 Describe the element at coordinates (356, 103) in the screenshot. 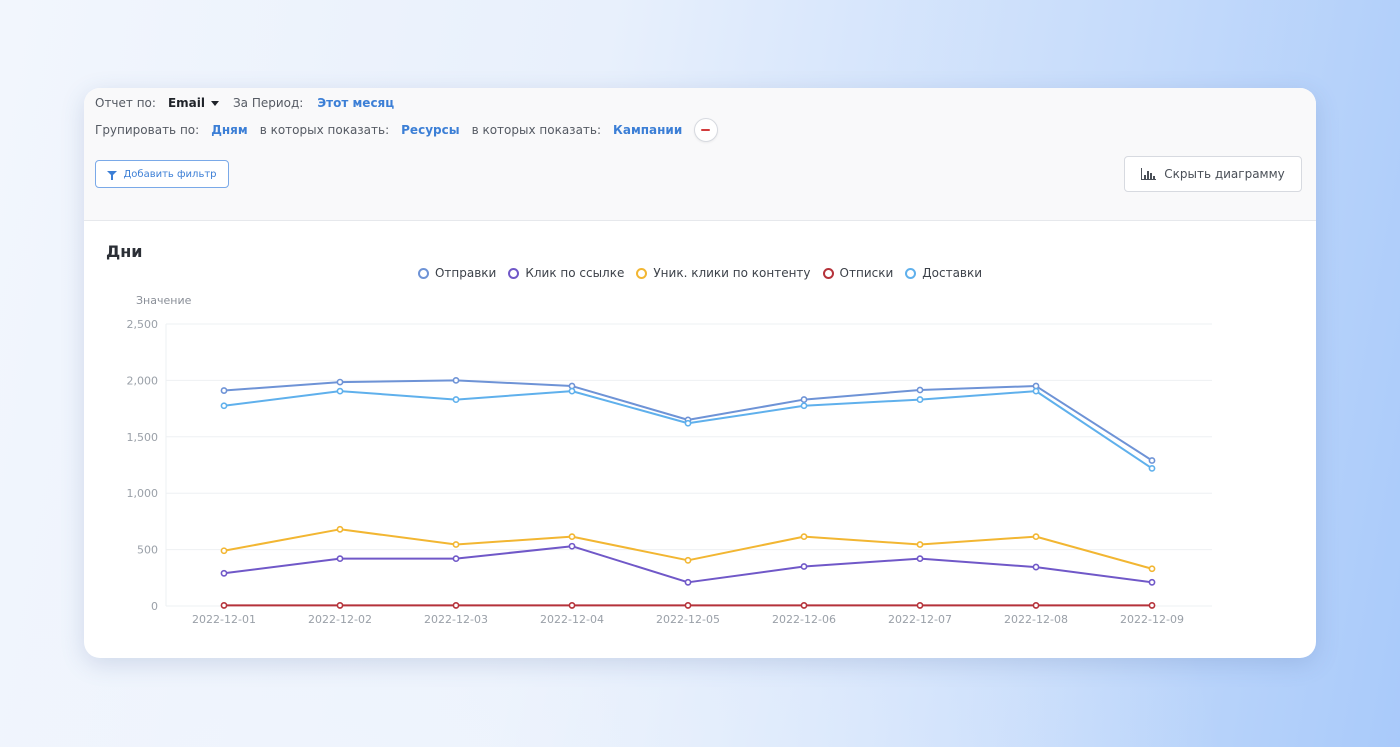

I see `period-select: Этот месяц` at that location.